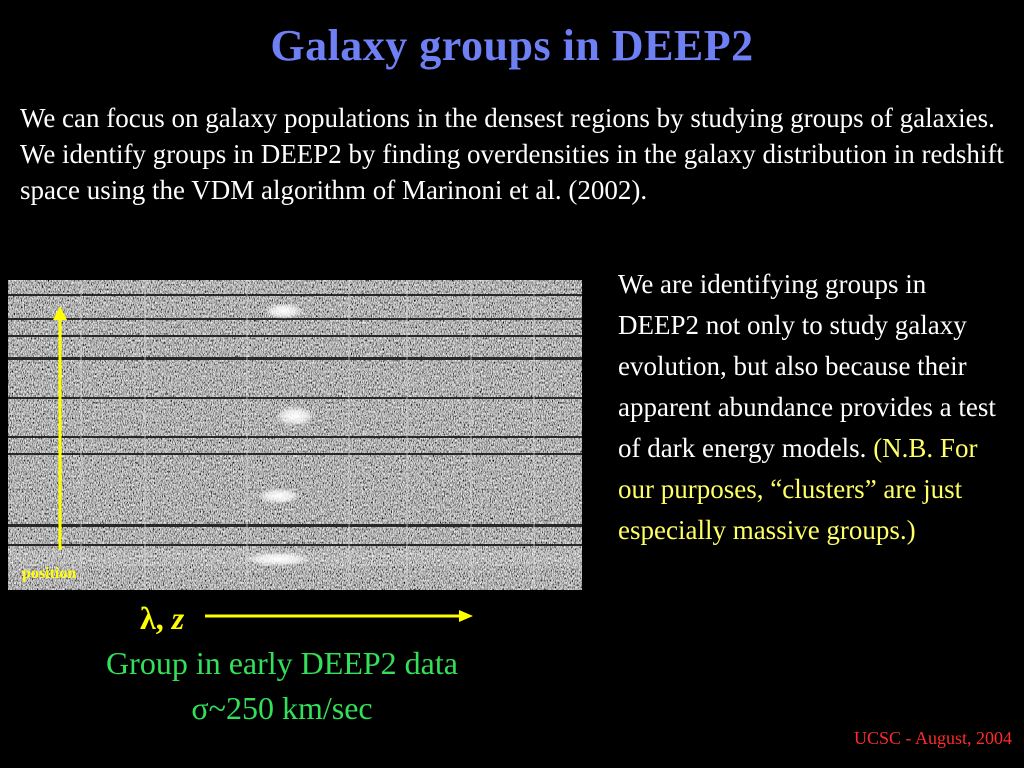 This screenshot has height=768, width=1024. I want to click on redshift-symbol: z, so click(178, 618).